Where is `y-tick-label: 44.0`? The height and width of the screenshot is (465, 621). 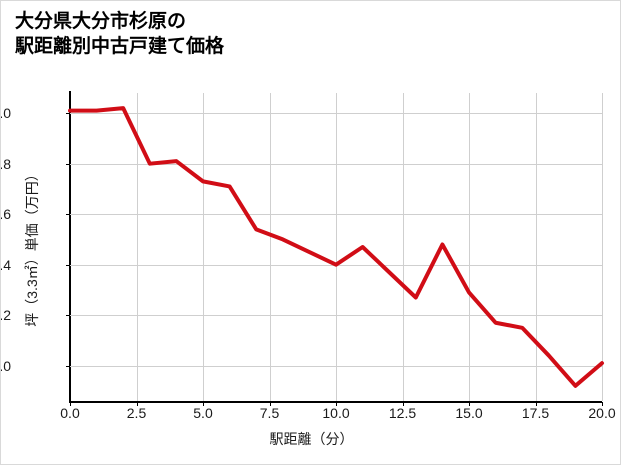 y-tick-label: 44.0 is located at coordinates (5, 113).